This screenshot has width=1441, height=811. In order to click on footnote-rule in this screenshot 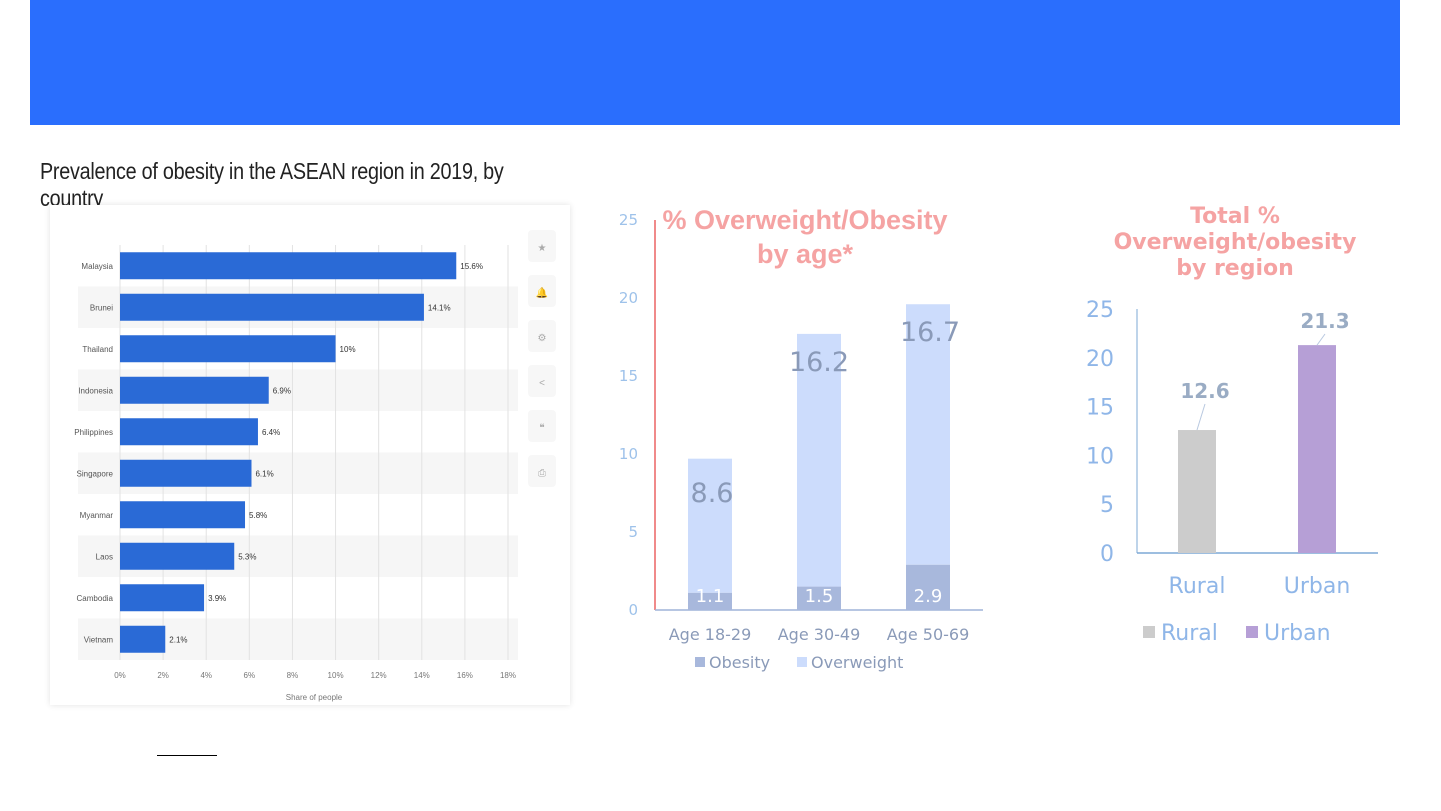, I will do `click(187, 755)`.